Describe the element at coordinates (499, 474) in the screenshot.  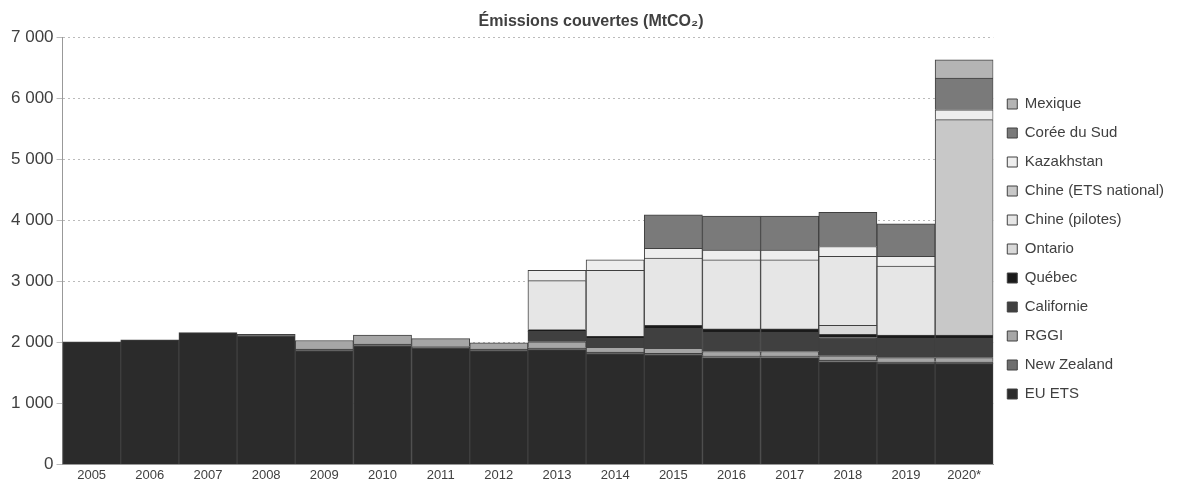
I see `x-tick-label: 2012` at that location.